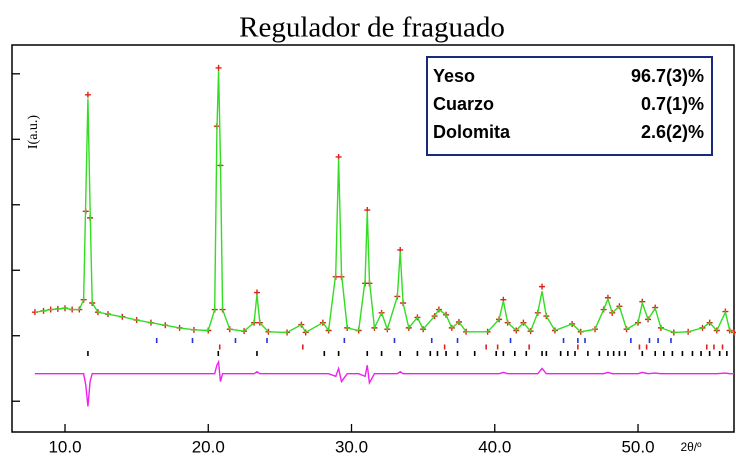 The image size is (736, 462). What do you see at coordinates (351, 446) in the screenshot?
I see `x-tick-label: 30.0` at bounding box center [351, 446].